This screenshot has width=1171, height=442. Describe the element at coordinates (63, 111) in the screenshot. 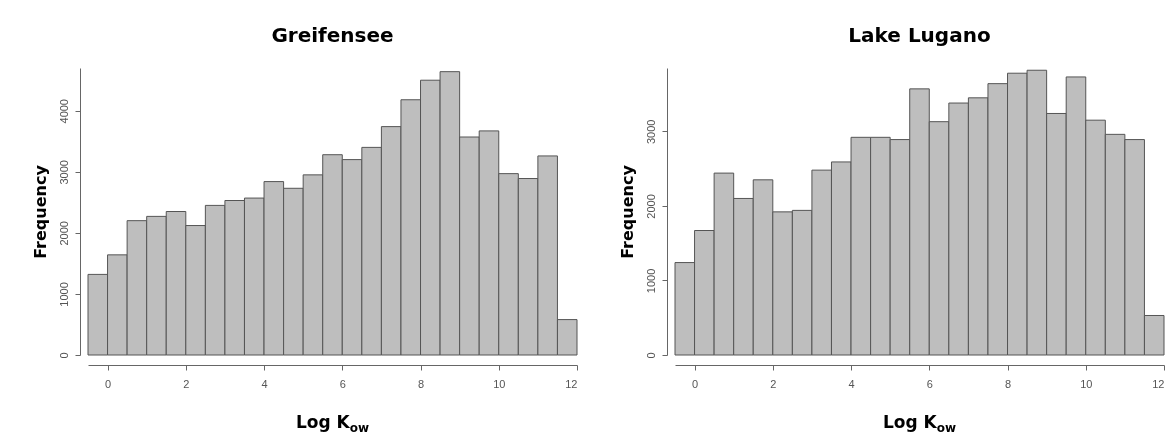

I see `y-tick-label: 4000` at that location.